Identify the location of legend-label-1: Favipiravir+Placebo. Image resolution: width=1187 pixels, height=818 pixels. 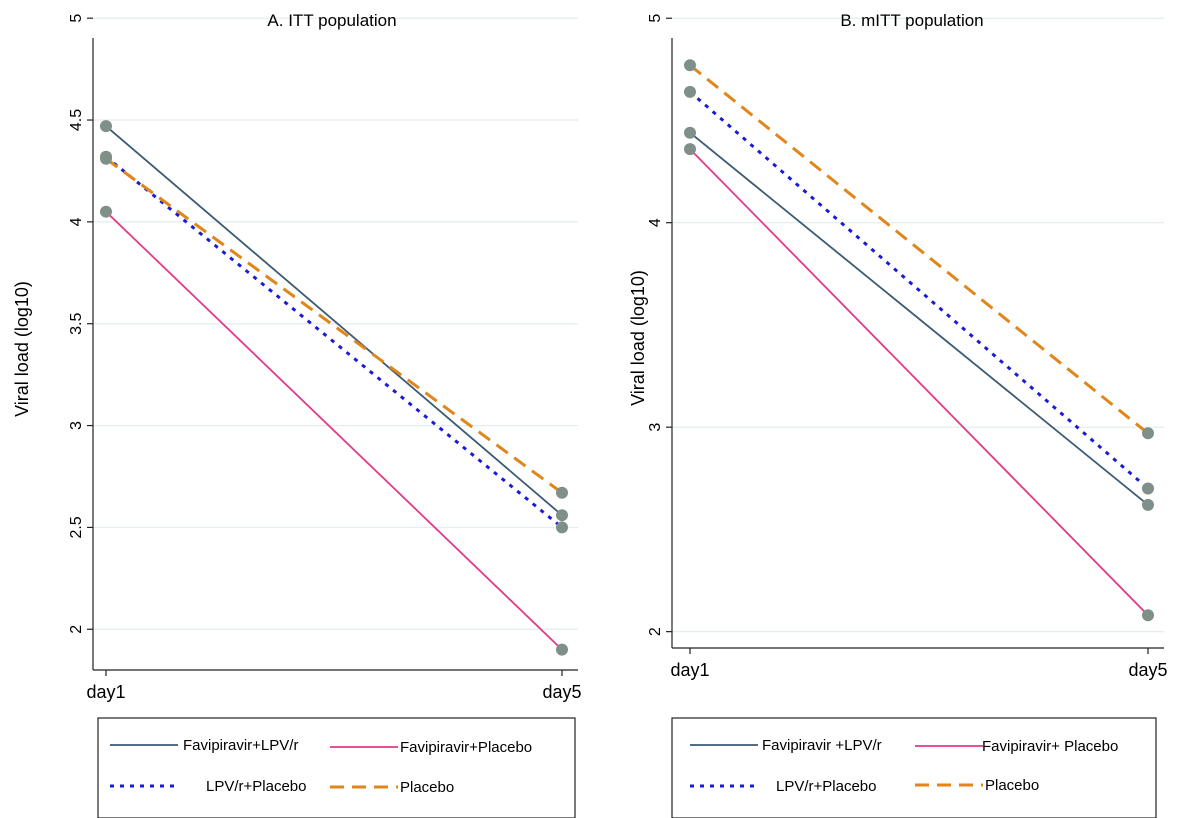
(466, 747).